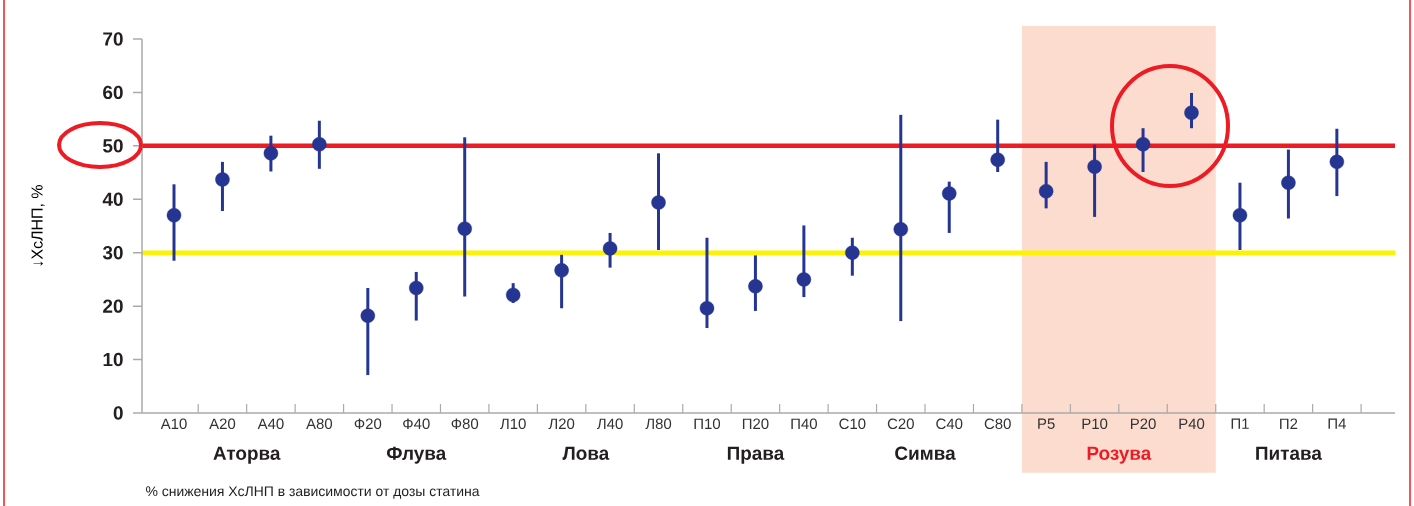 The image size is (1414, 506). What do you see at coordinates (756, 455) in the screenshot?
I see `text: Права` at bounding box center [756, 455].